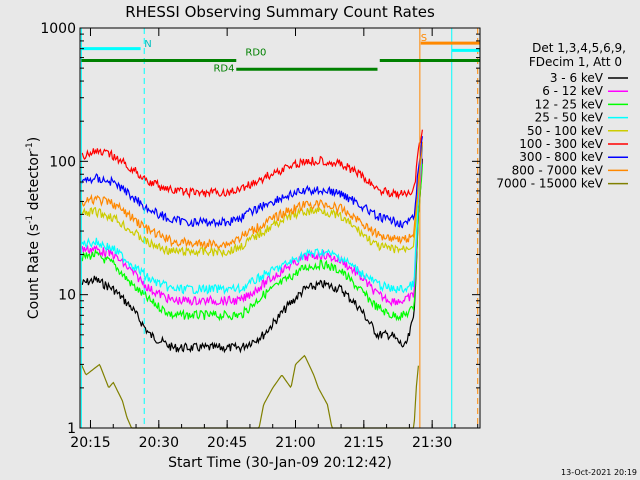 Image resolution: width=640 pixels, height=480 pixels. I want to click on y-tick-label-3: 1000, so click(58, 29).